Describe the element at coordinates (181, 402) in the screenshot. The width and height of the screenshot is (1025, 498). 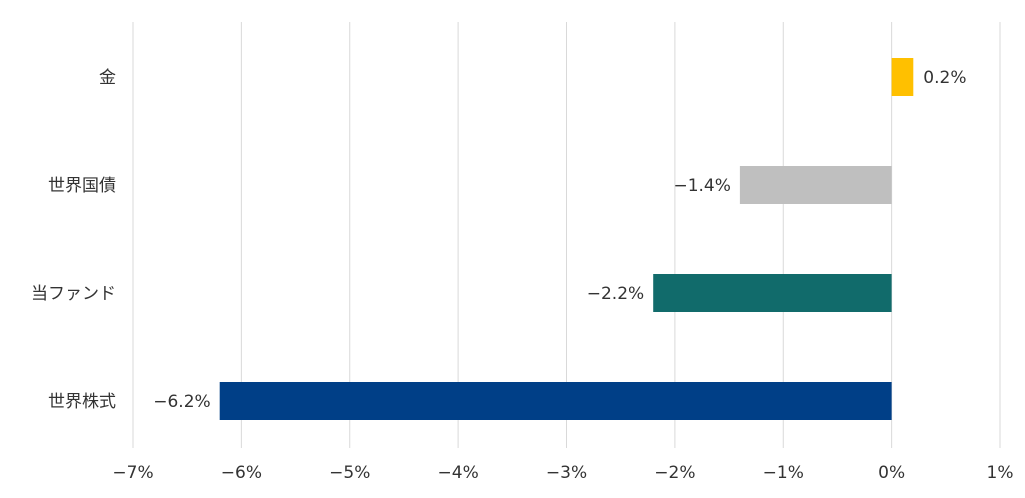
I see `data-label: −6.2%` at that location.